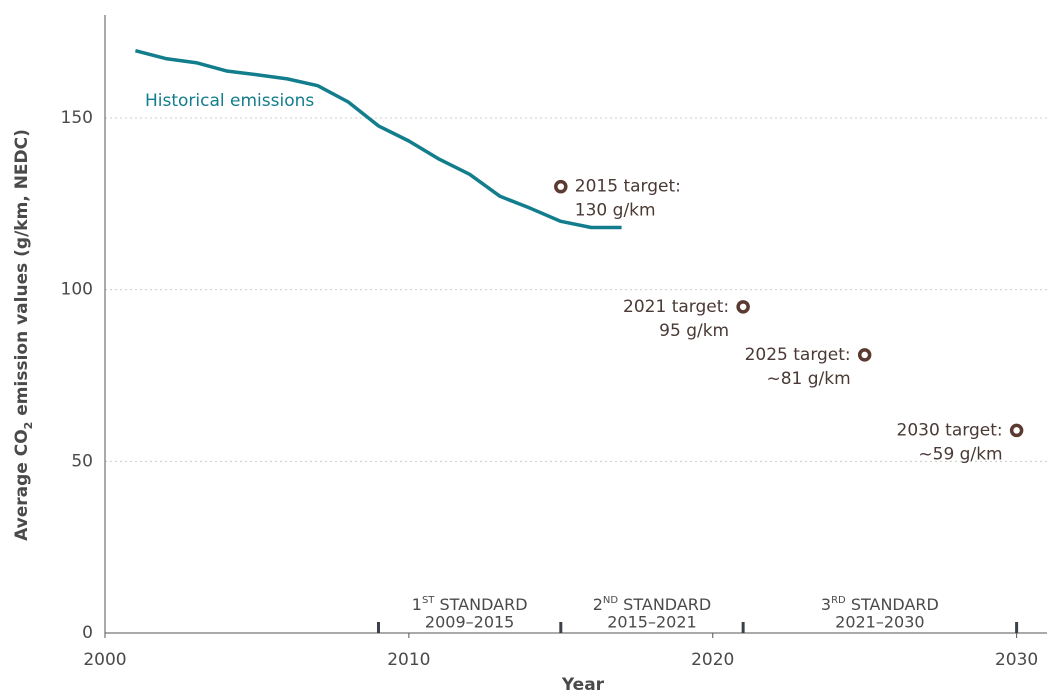 This screenshot has height=693, width=1049. Describe the element at coordinates (960, 454) in the screenshot. I see `target-label: ~59 g/km` at that location.